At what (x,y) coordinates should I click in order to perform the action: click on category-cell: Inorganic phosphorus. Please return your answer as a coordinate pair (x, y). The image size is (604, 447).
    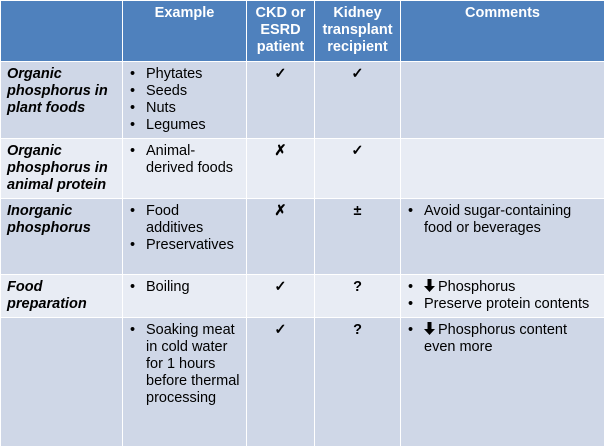
    Looking at the image, I should click on (62, 237).